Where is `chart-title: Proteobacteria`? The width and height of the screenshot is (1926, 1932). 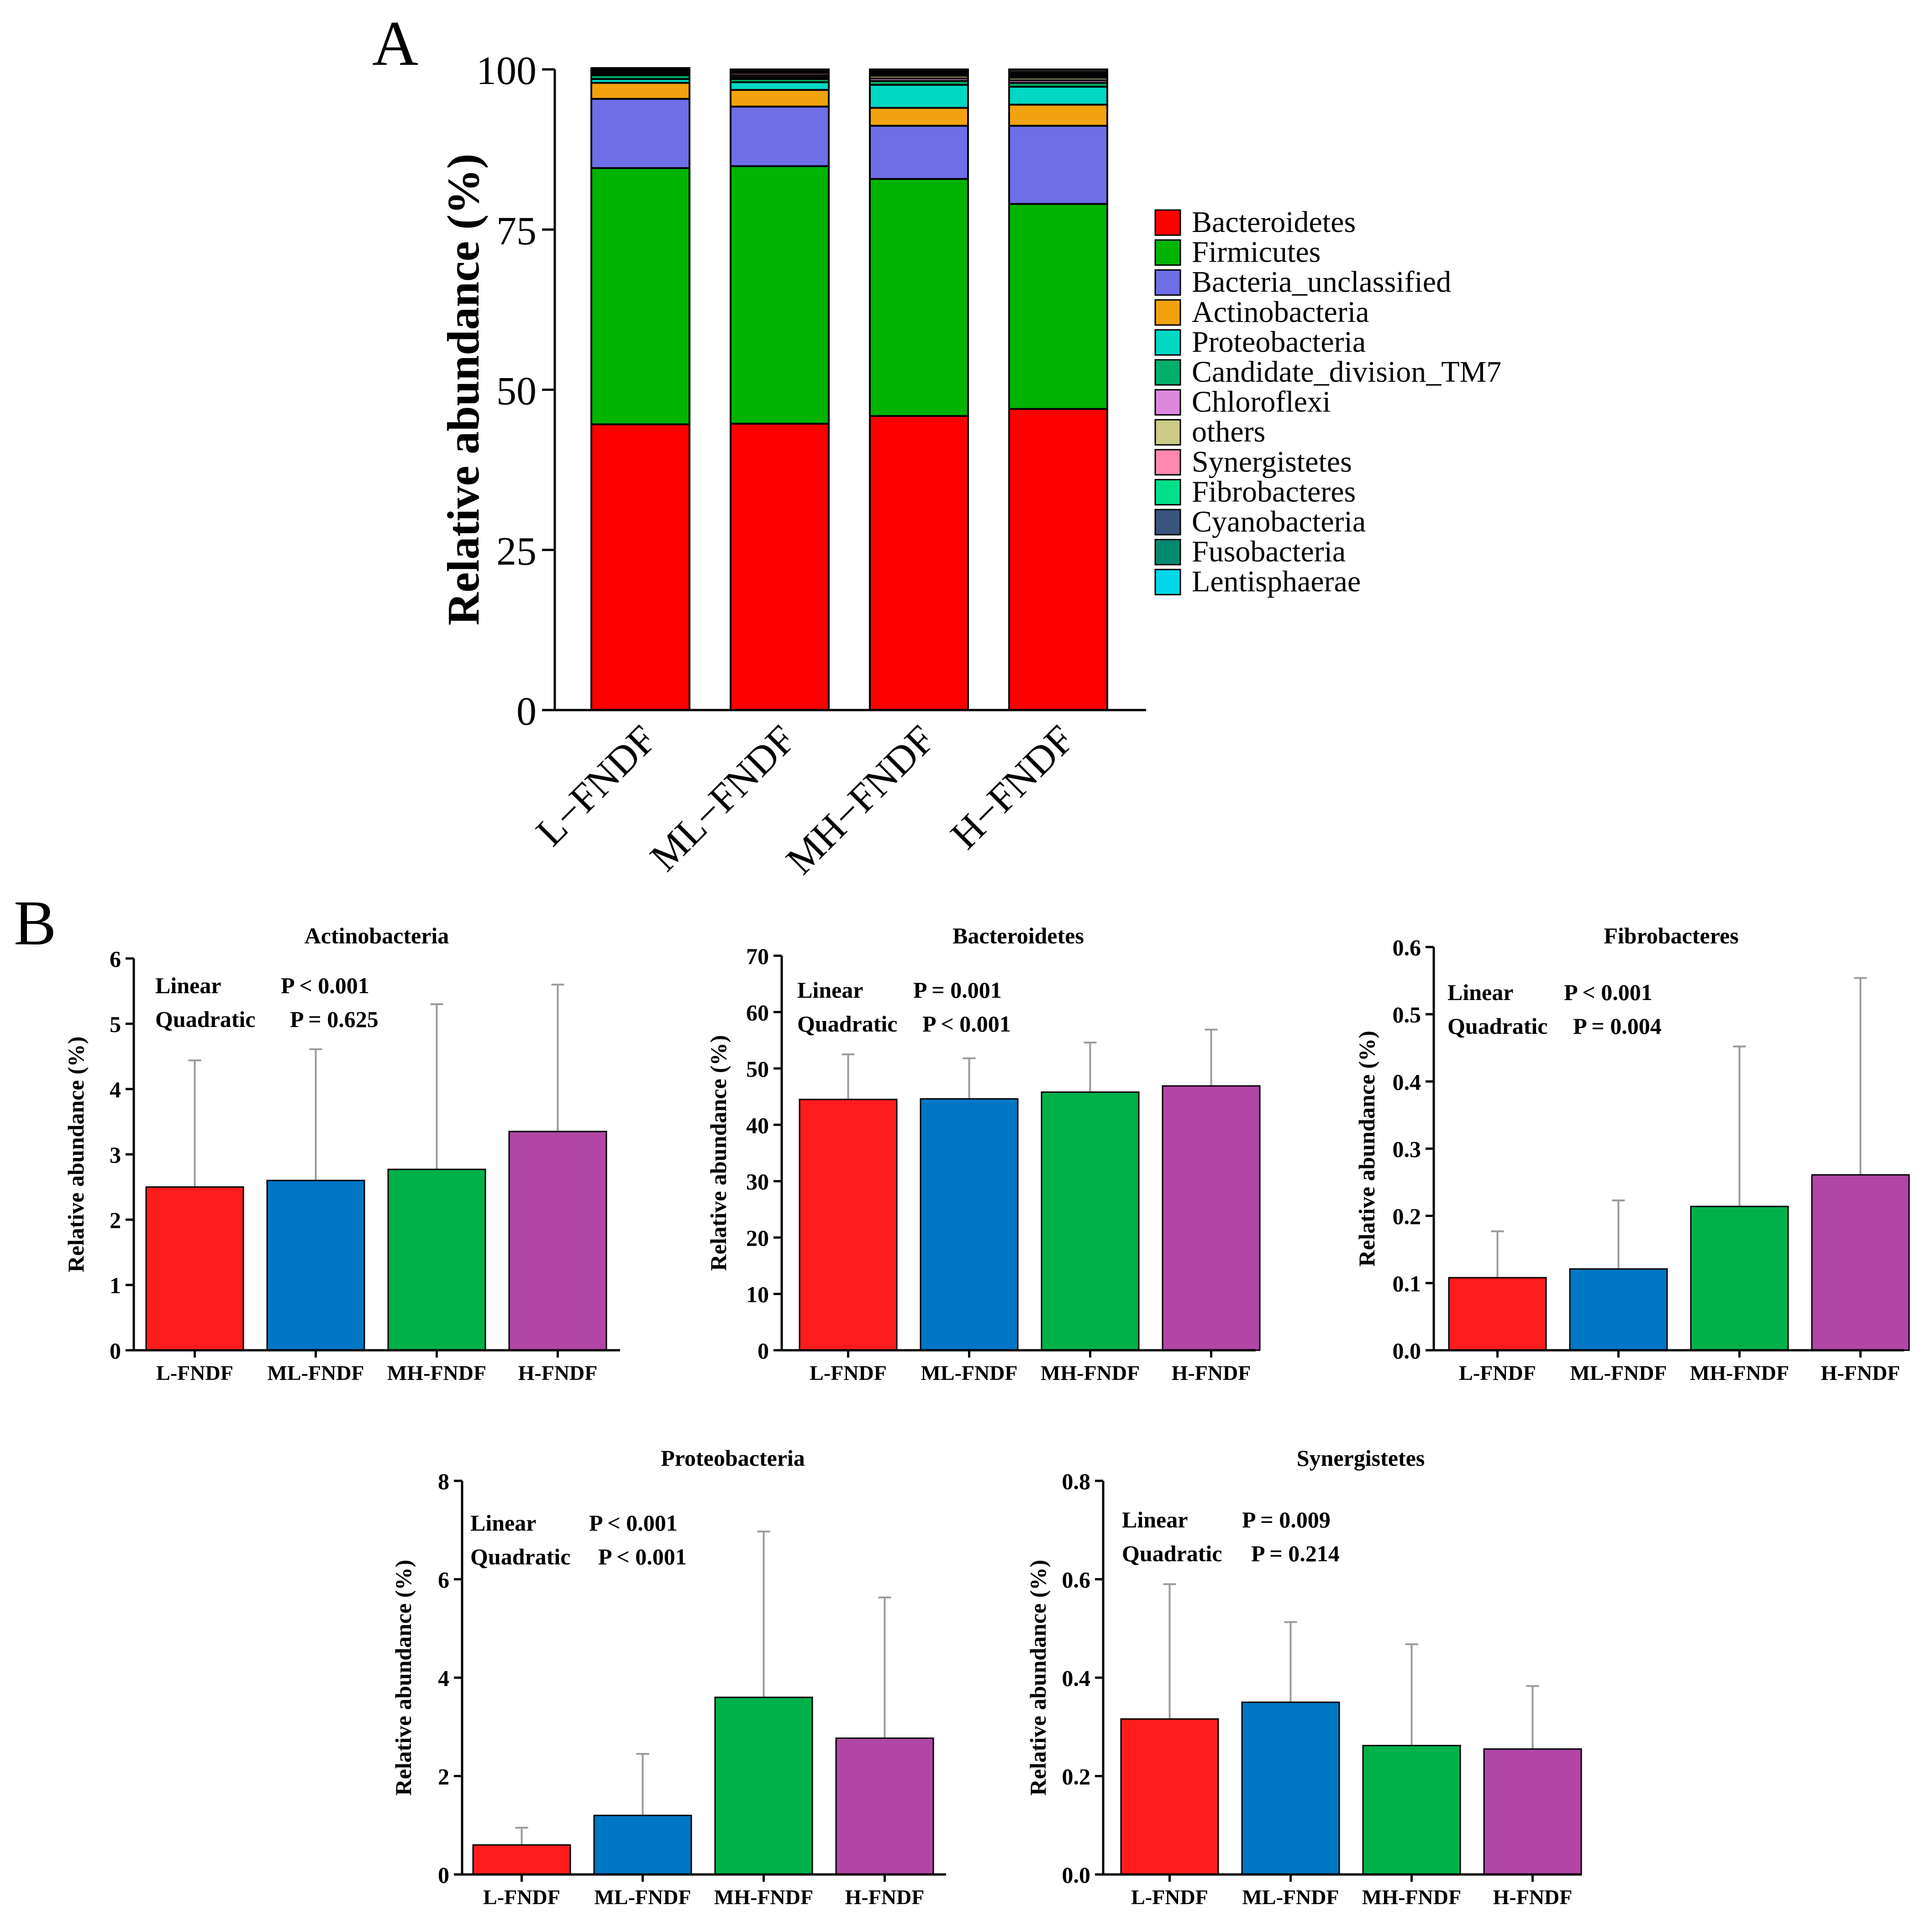
chart-title: Proteobacteria is located at coordinates (733, 1458).